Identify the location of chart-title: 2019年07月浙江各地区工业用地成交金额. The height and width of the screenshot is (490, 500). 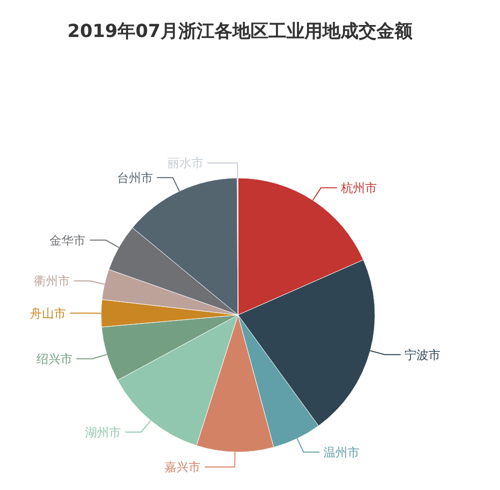
(240, 31).